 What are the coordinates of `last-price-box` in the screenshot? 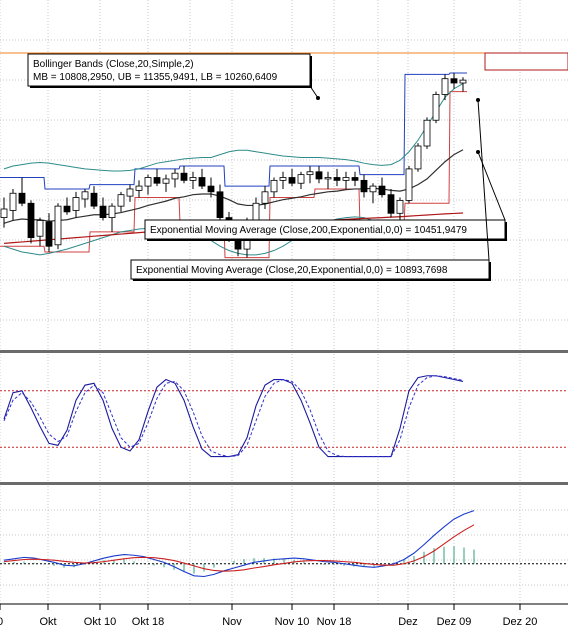 It's located at (526, 61).